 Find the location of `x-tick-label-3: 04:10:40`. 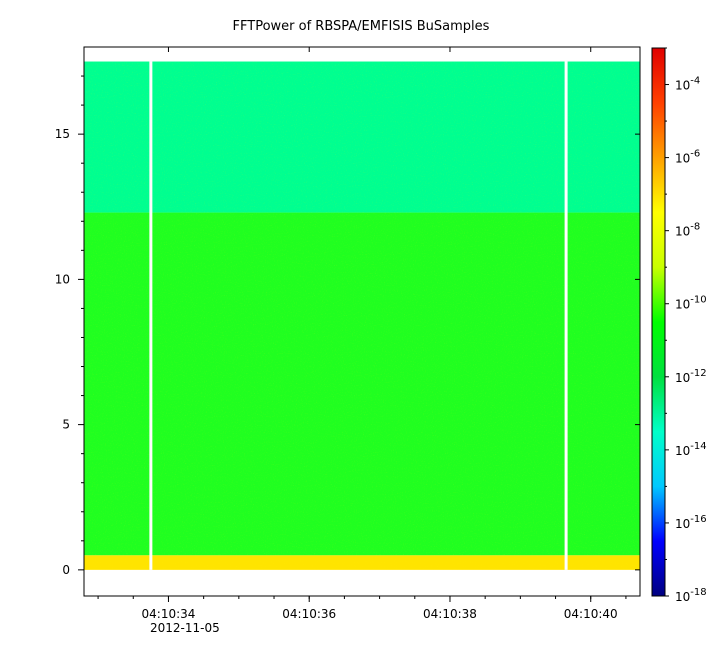

x-tick-label-3: 04:10:40 is located at coordinates (591, 614).